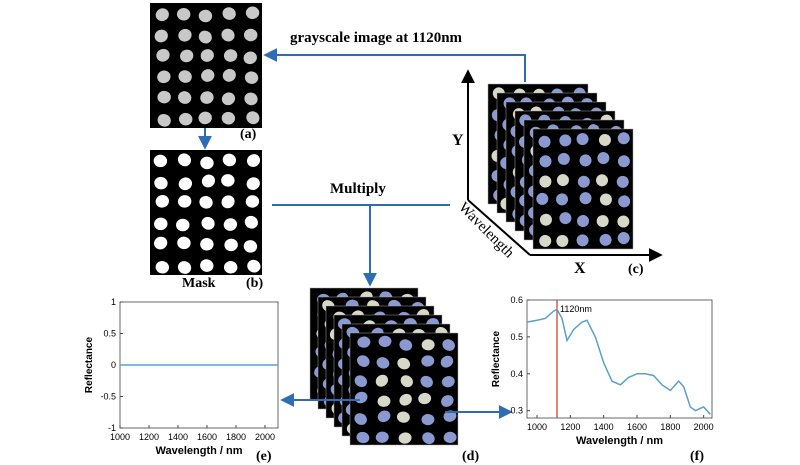 The height and width of the screenshot is (465, 800). What do you see at coordinates (376, 38) in the screenshot?
I see `arrow-label: grayscale image at 1120nm` at bounding box center [376, 38].